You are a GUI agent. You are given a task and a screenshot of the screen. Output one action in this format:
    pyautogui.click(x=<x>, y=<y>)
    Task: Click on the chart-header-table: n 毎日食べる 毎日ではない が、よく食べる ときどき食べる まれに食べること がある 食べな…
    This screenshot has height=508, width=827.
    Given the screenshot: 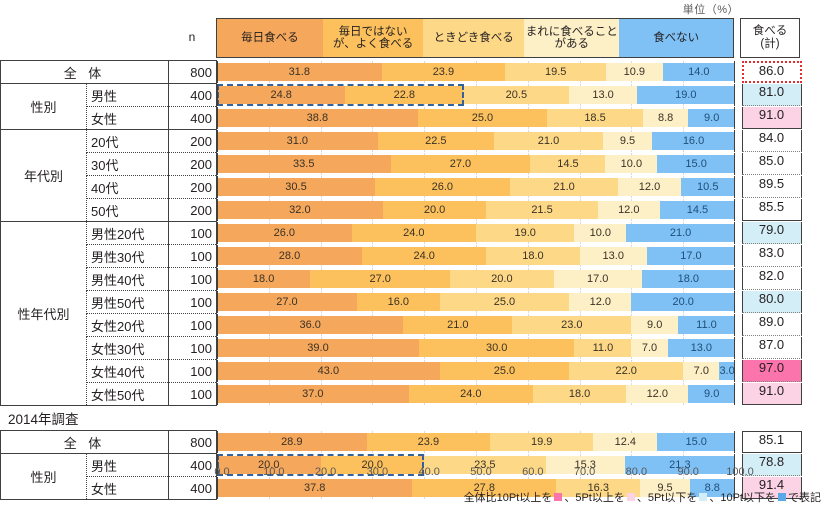 What is the action you would take?
    pyautogui.click(x=400, y=38)
    